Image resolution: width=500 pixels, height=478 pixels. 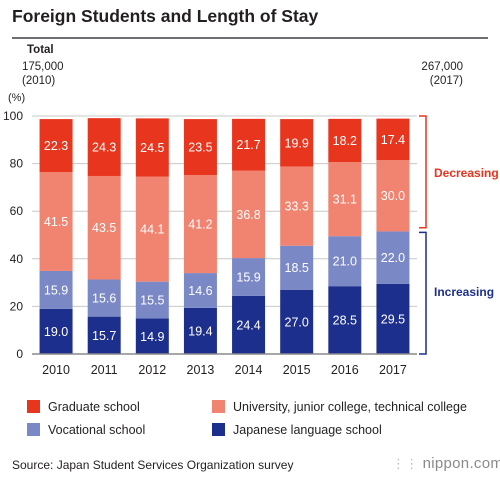 What do you see at coordinates (307, 430) in the screenshot?
I see `legend-label: Japanese language school` at bounding box center [307, 430].